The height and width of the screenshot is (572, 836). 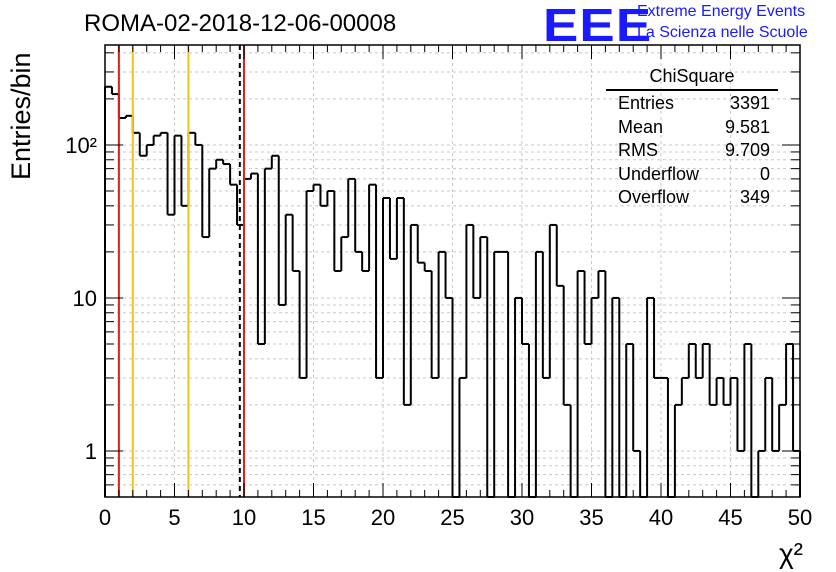 What do you see at coordinates (81, 145) in the screenshot?
I see `y-tick-label: 10²` at bounding box center [81, 145].